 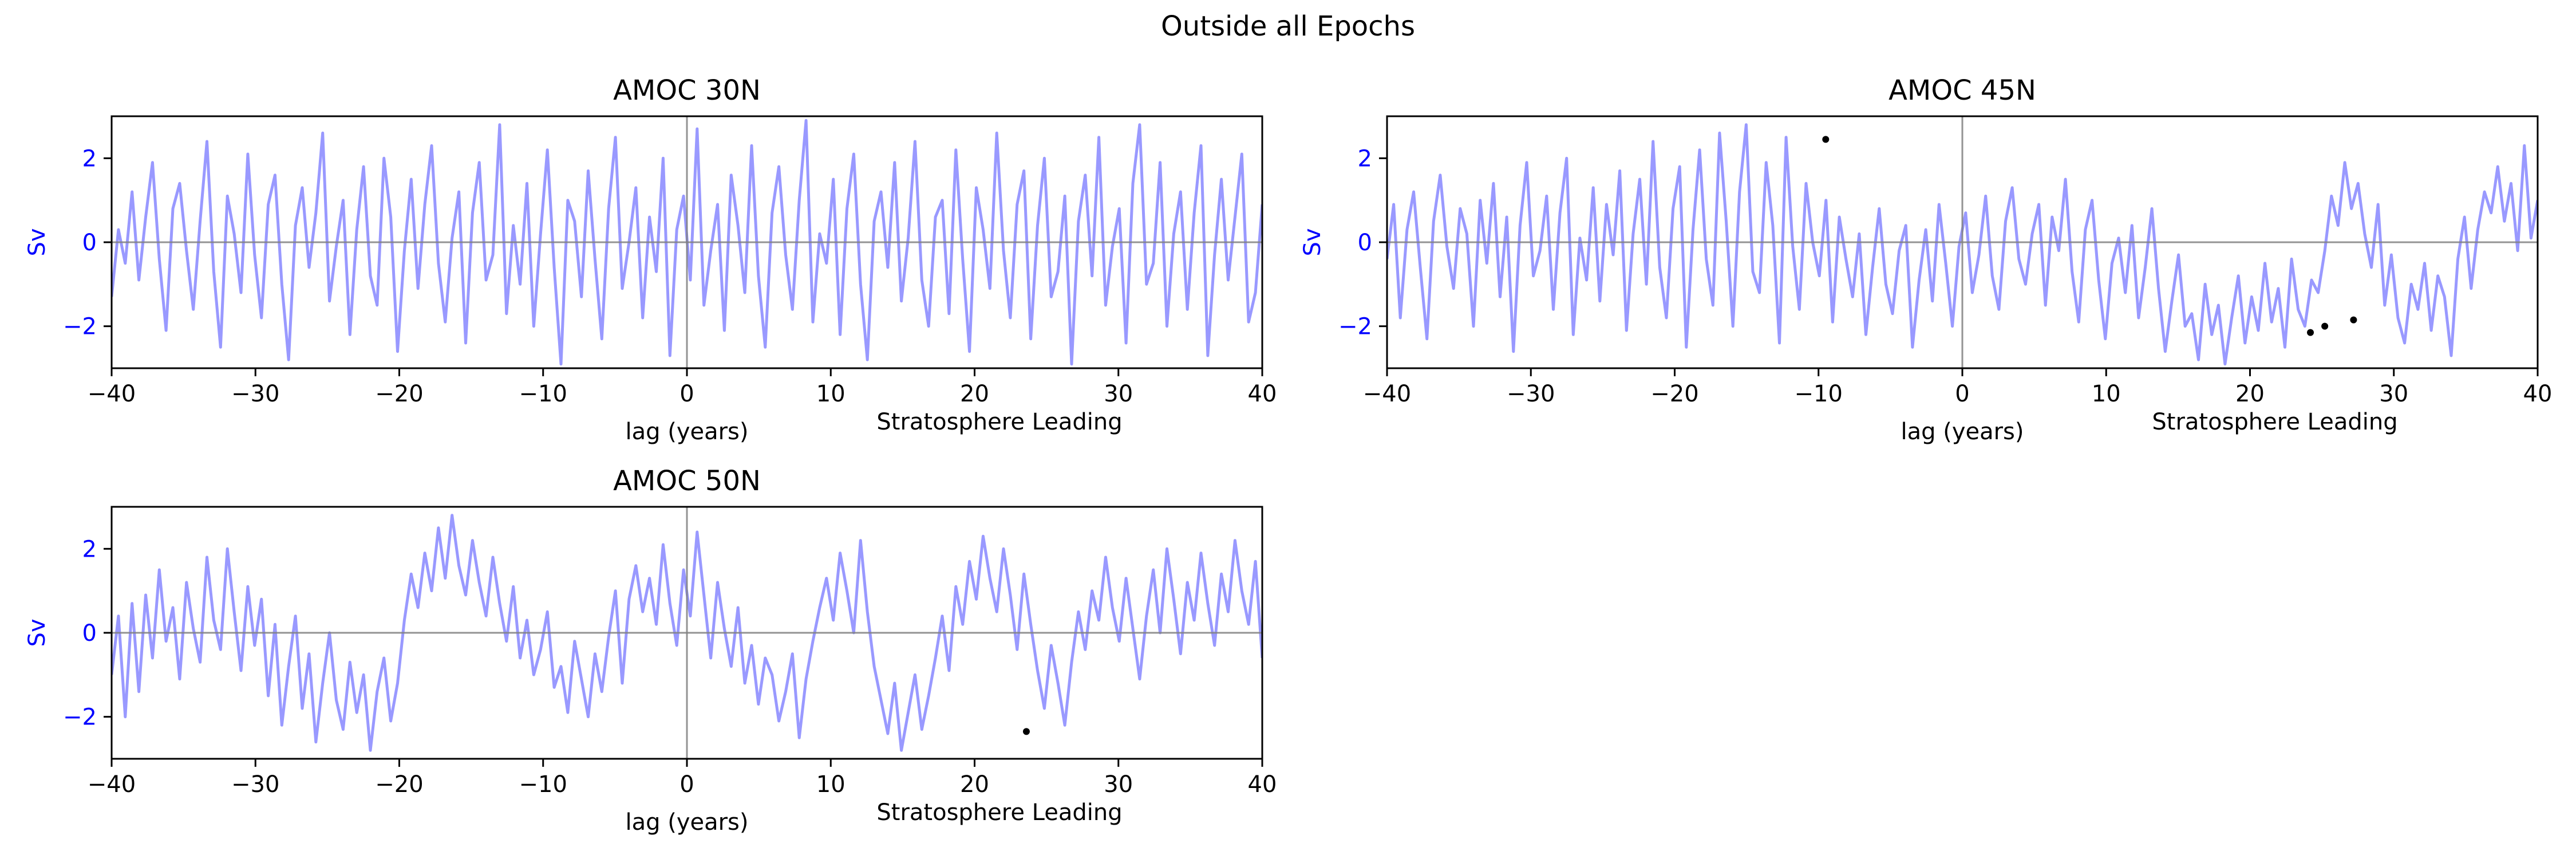 I want to click on figure-suptitle: Outside all Epochs, so click(x=1288, y=26).